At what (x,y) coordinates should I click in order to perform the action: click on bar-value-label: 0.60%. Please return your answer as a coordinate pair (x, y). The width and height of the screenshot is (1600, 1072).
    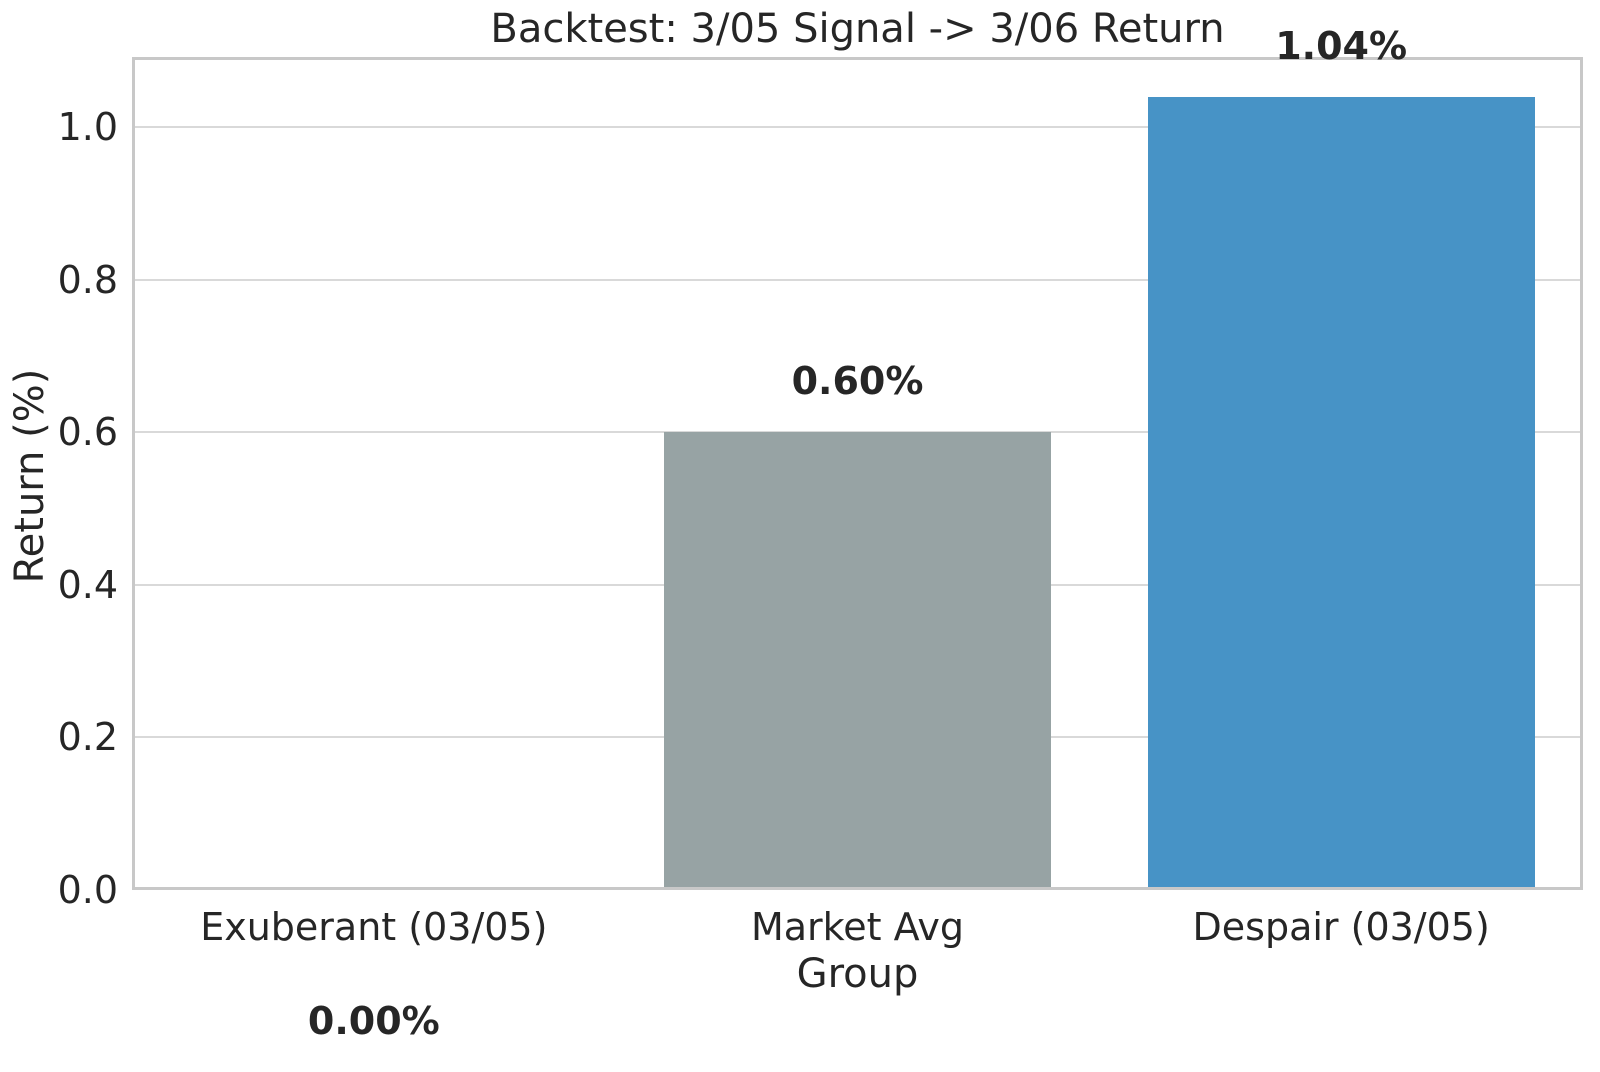
    Looking at the image, I should click on (857, 381).